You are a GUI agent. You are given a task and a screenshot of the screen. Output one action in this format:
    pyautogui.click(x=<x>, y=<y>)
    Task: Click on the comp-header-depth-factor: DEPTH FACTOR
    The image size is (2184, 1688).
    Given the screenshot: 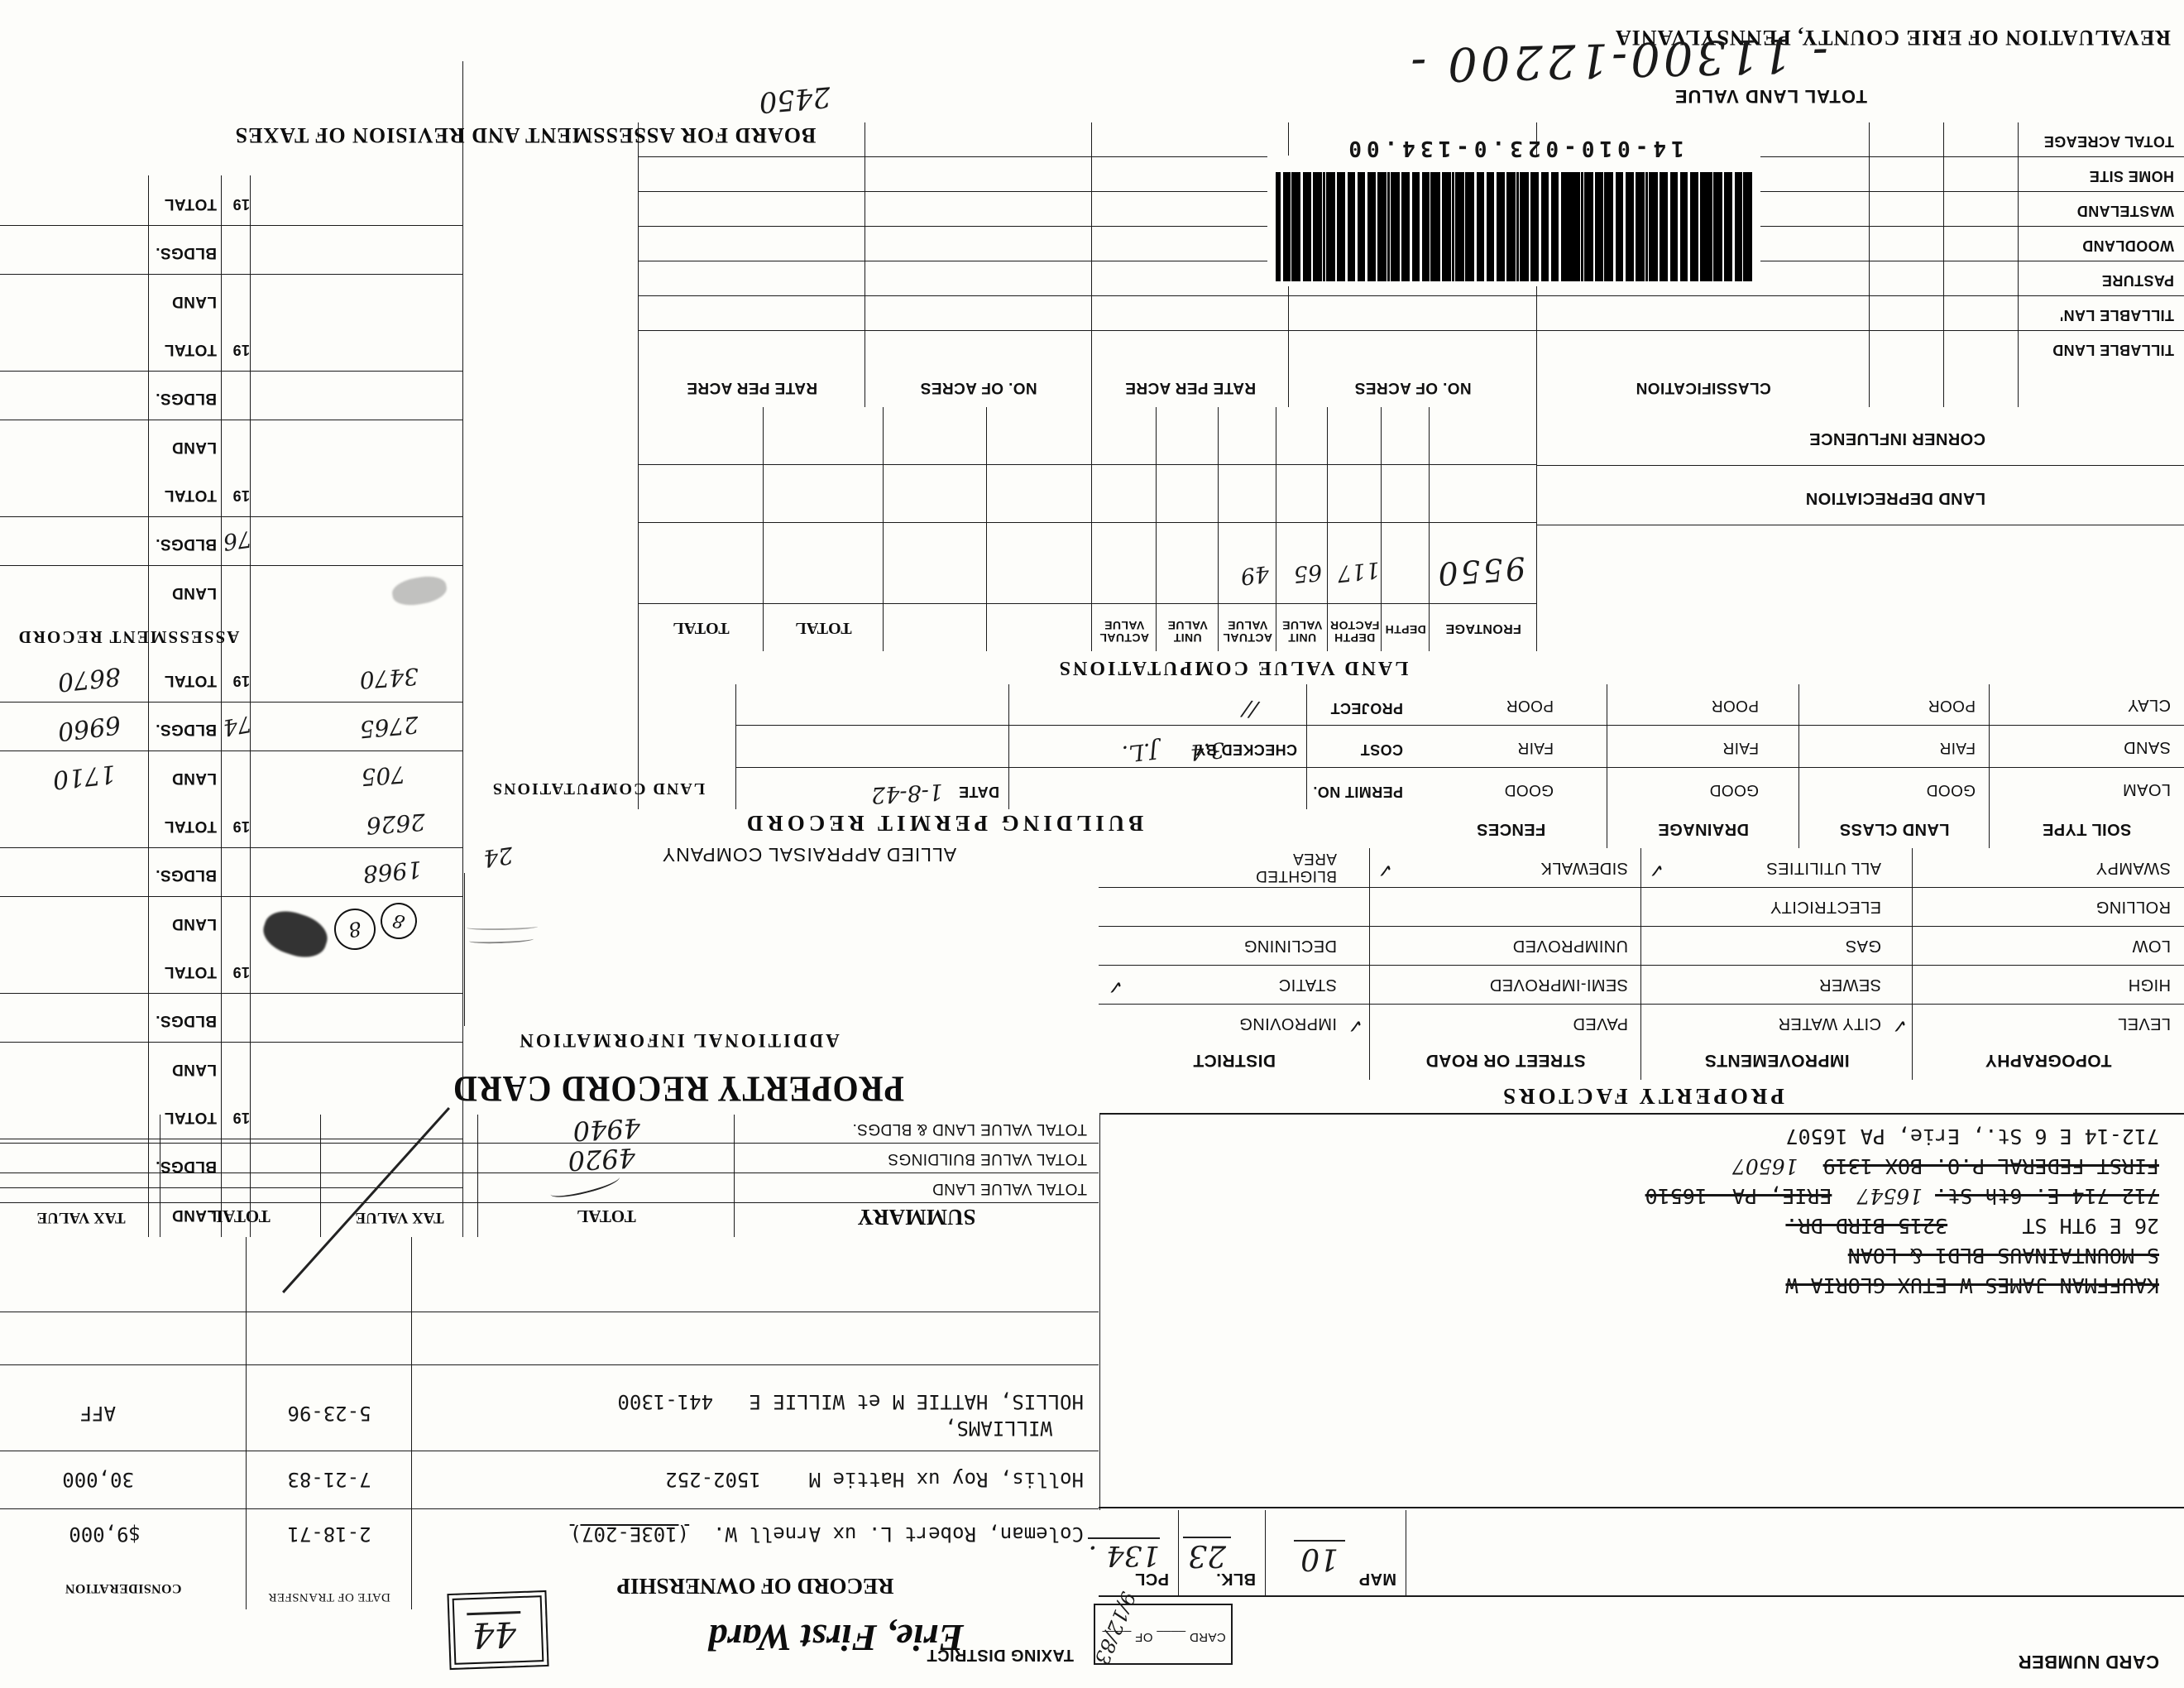 What is the action you would take?
    pyautogui.click(x=1354, y=631)
    